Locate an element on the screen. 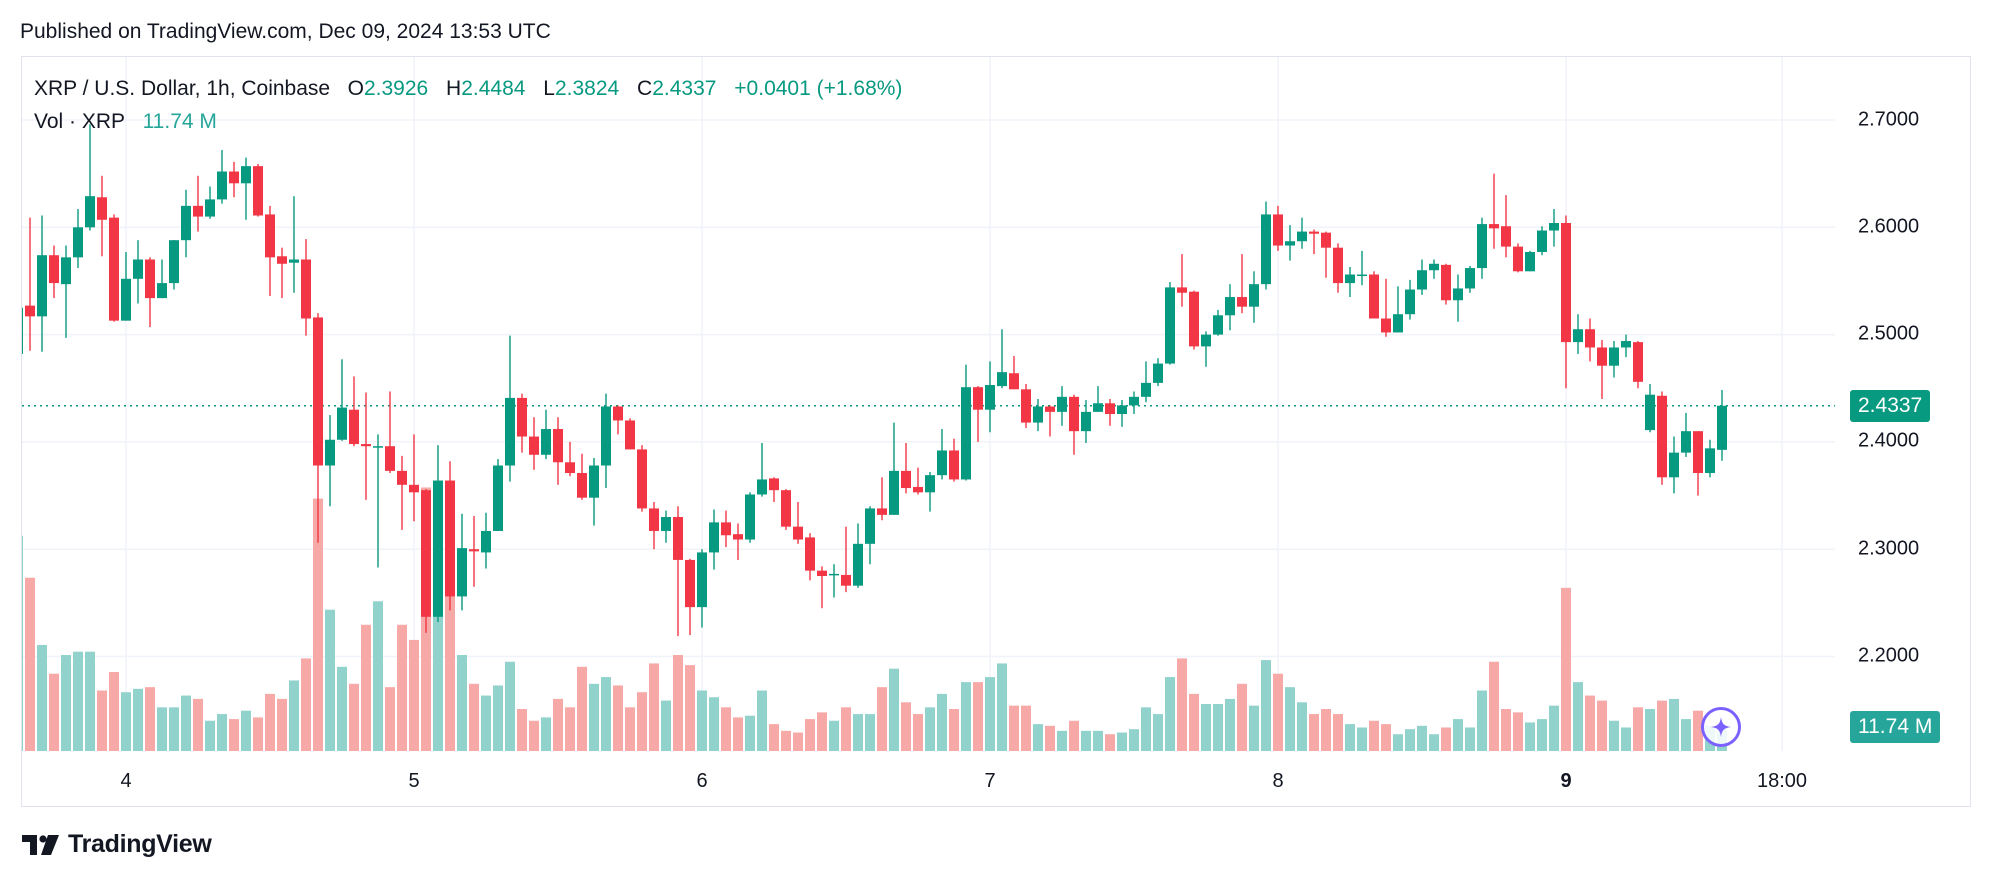  y-tick-label: 2.6000 is located at coordinates (1889, 226).